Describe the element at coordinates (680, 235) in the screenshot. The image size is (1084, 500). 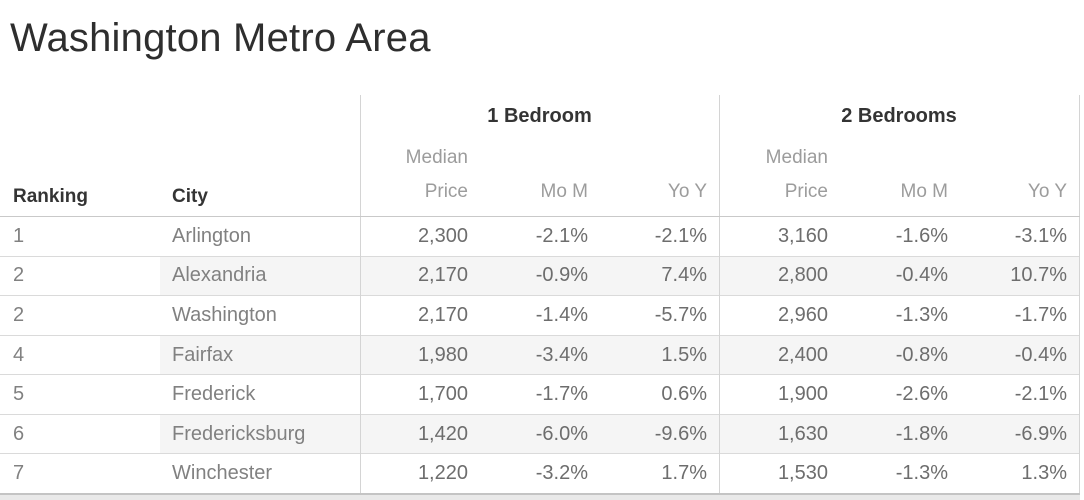
I see `br1-yoy-cell: -2.1%` at that location.